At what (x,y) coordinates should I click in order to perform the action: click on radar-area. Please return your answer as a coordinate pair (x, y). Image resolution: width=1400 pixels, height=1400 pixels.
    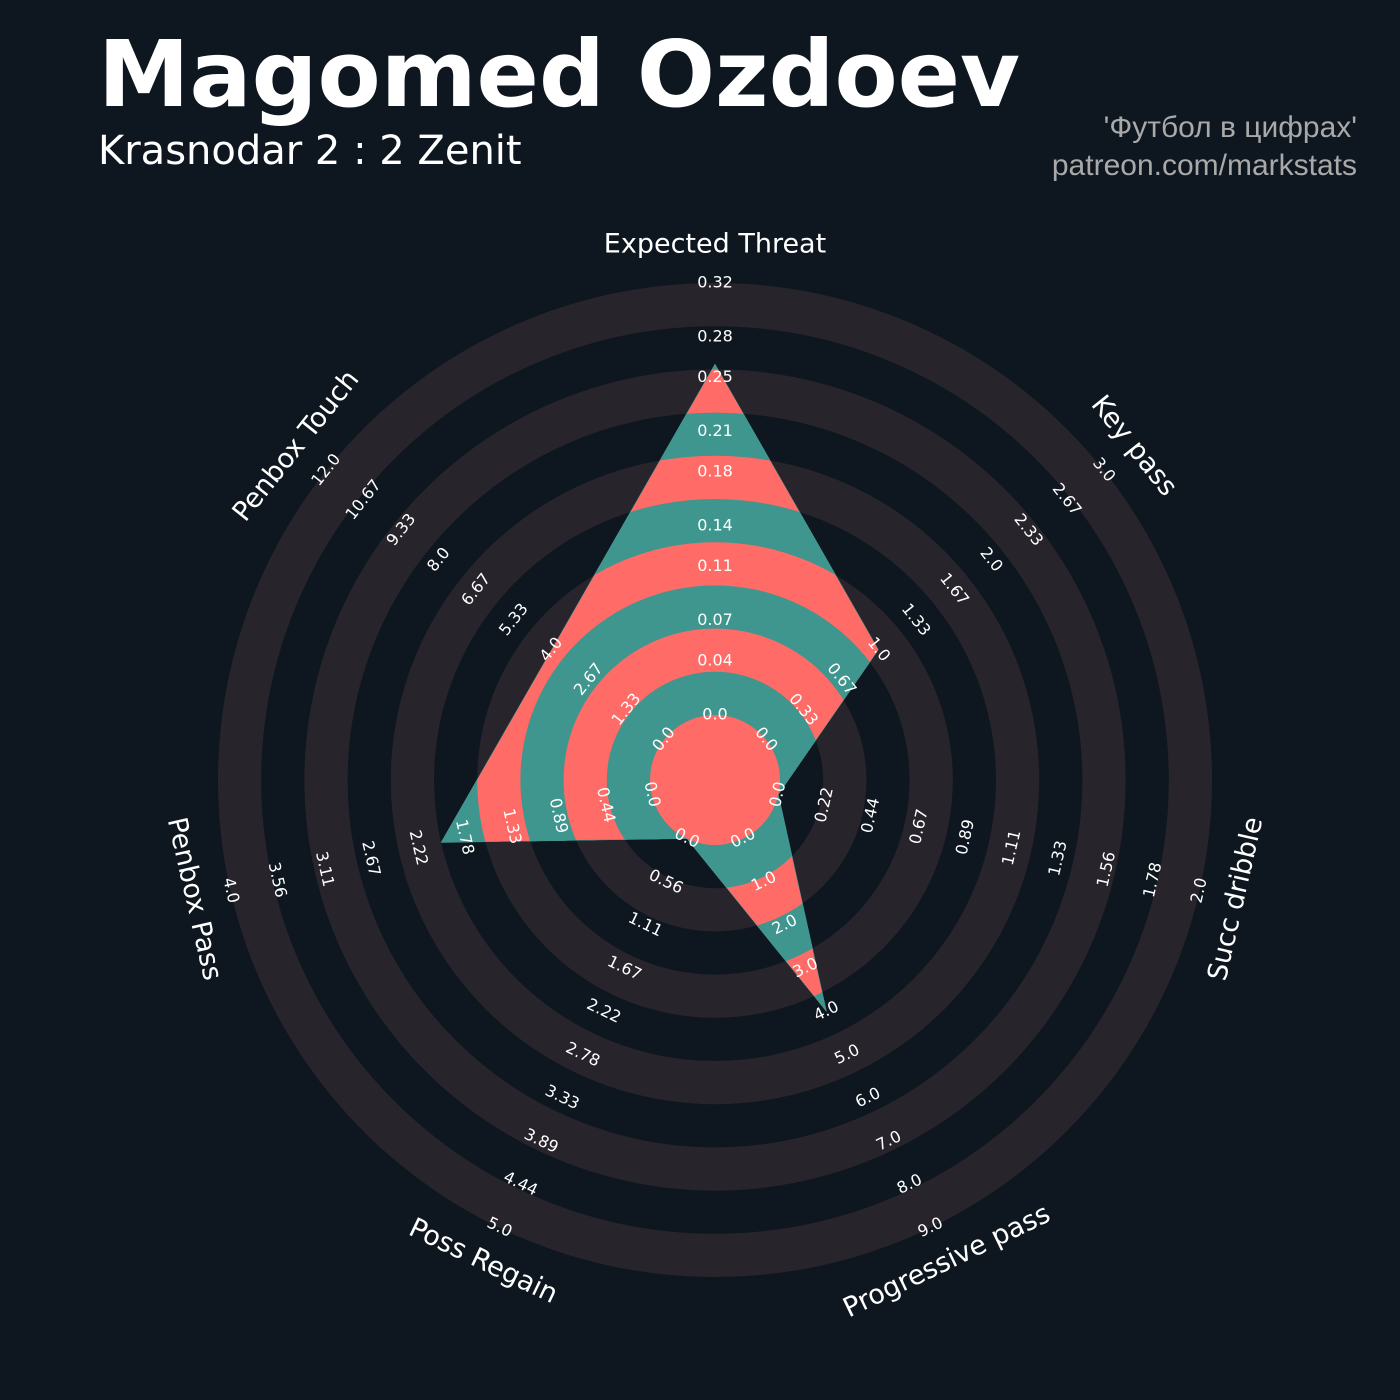
    Looking at the image, I should click on (659, 687).